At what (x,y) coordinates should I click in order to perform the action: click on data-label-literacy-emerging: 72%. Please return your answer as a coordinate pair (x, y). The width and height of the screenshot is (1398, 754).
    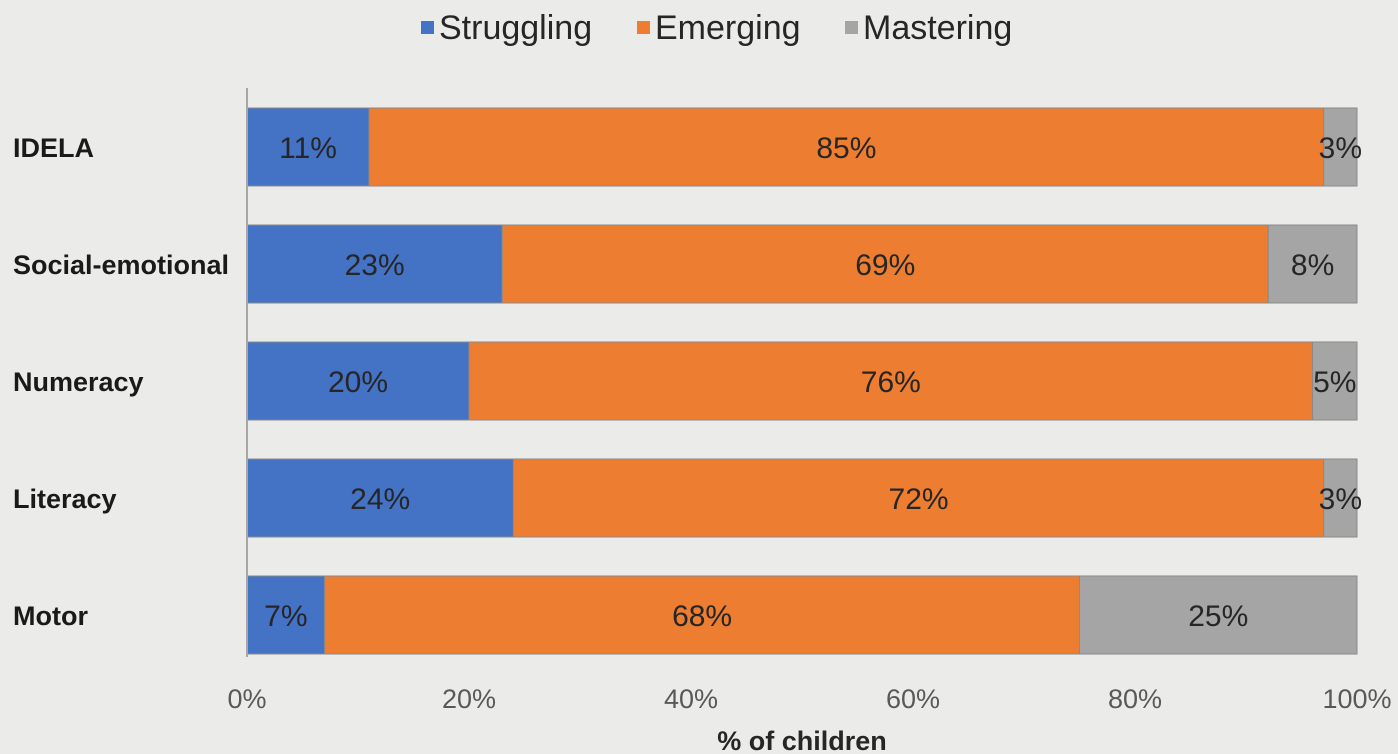
    Looking at the image, I should click on (919, 499).